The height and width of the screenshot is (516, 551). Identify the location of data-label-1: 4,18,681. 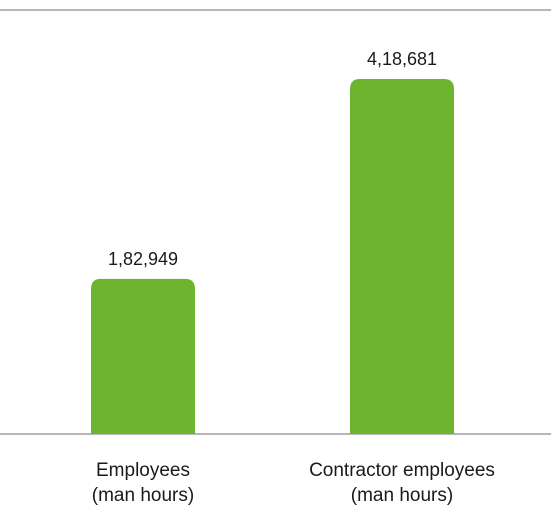
(402, 59).